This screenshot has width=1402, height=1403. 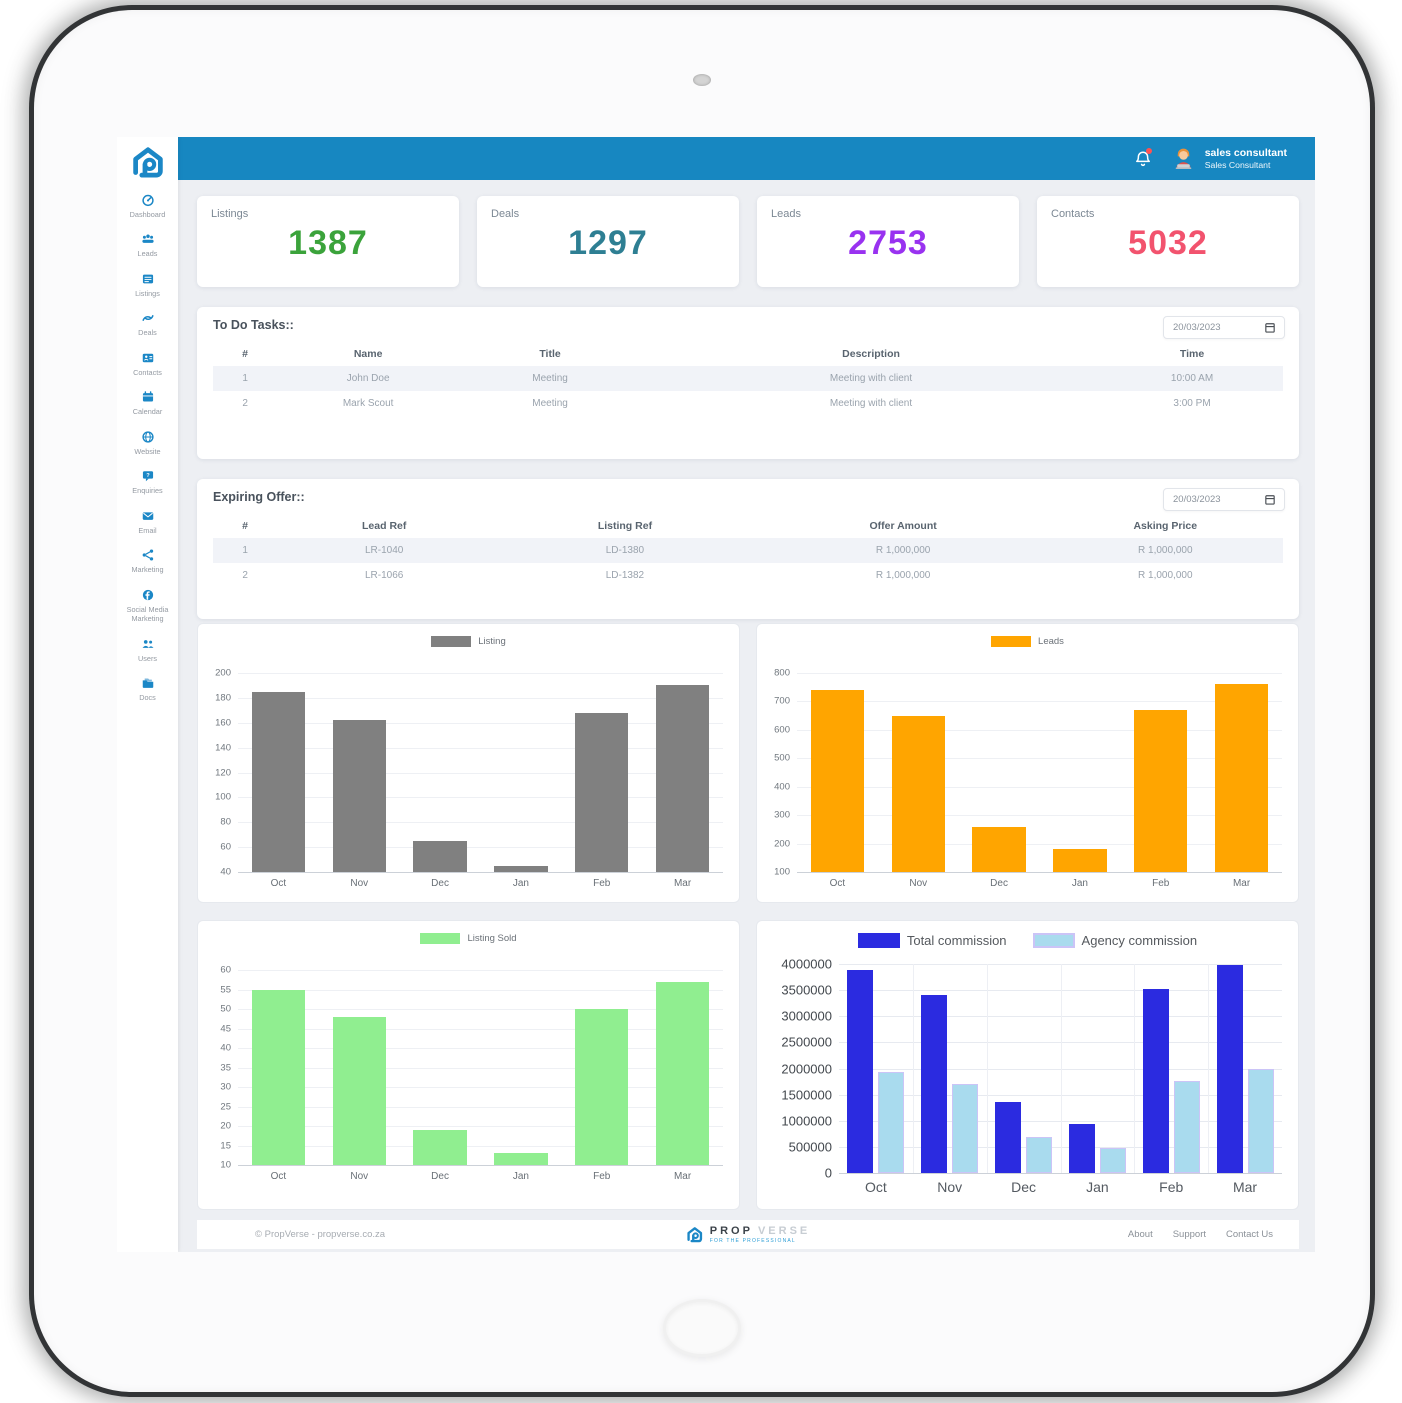 I want to click on chart-legend: Listing, so click(x=468, y=641).